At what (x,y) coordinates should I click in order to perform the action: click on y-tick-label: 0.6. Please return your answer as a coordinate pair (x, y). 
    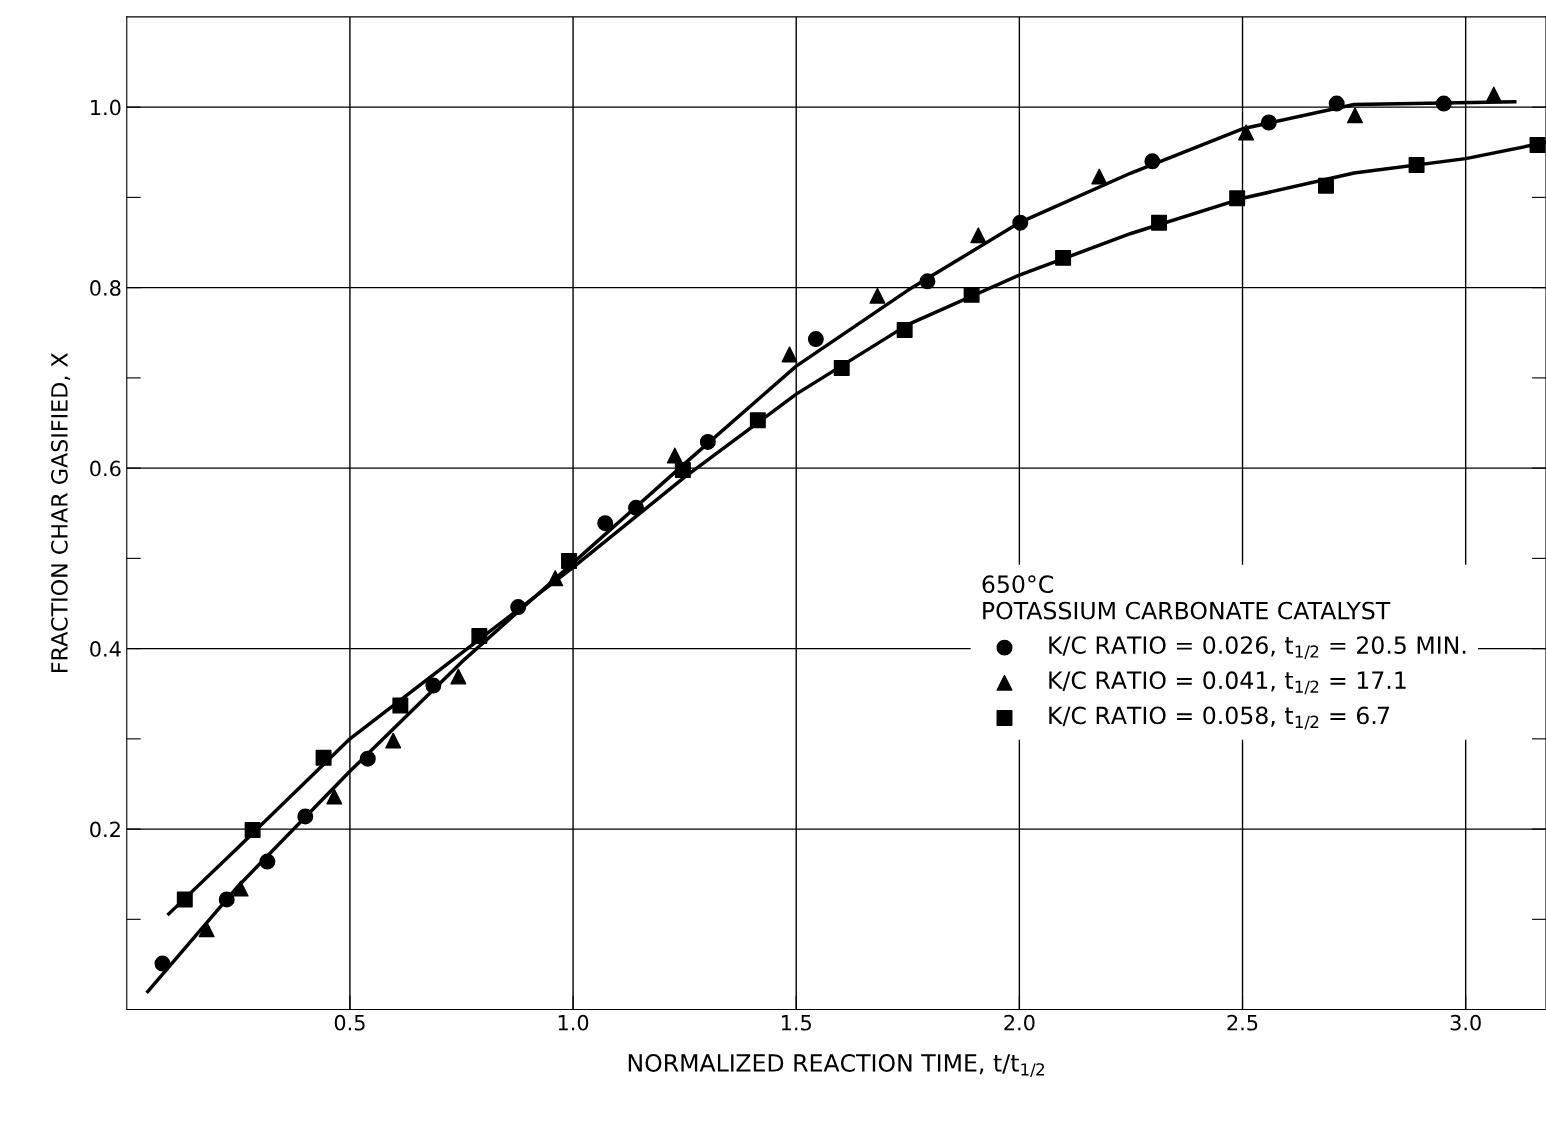
    Looking at the image, I should click on (105, 468).